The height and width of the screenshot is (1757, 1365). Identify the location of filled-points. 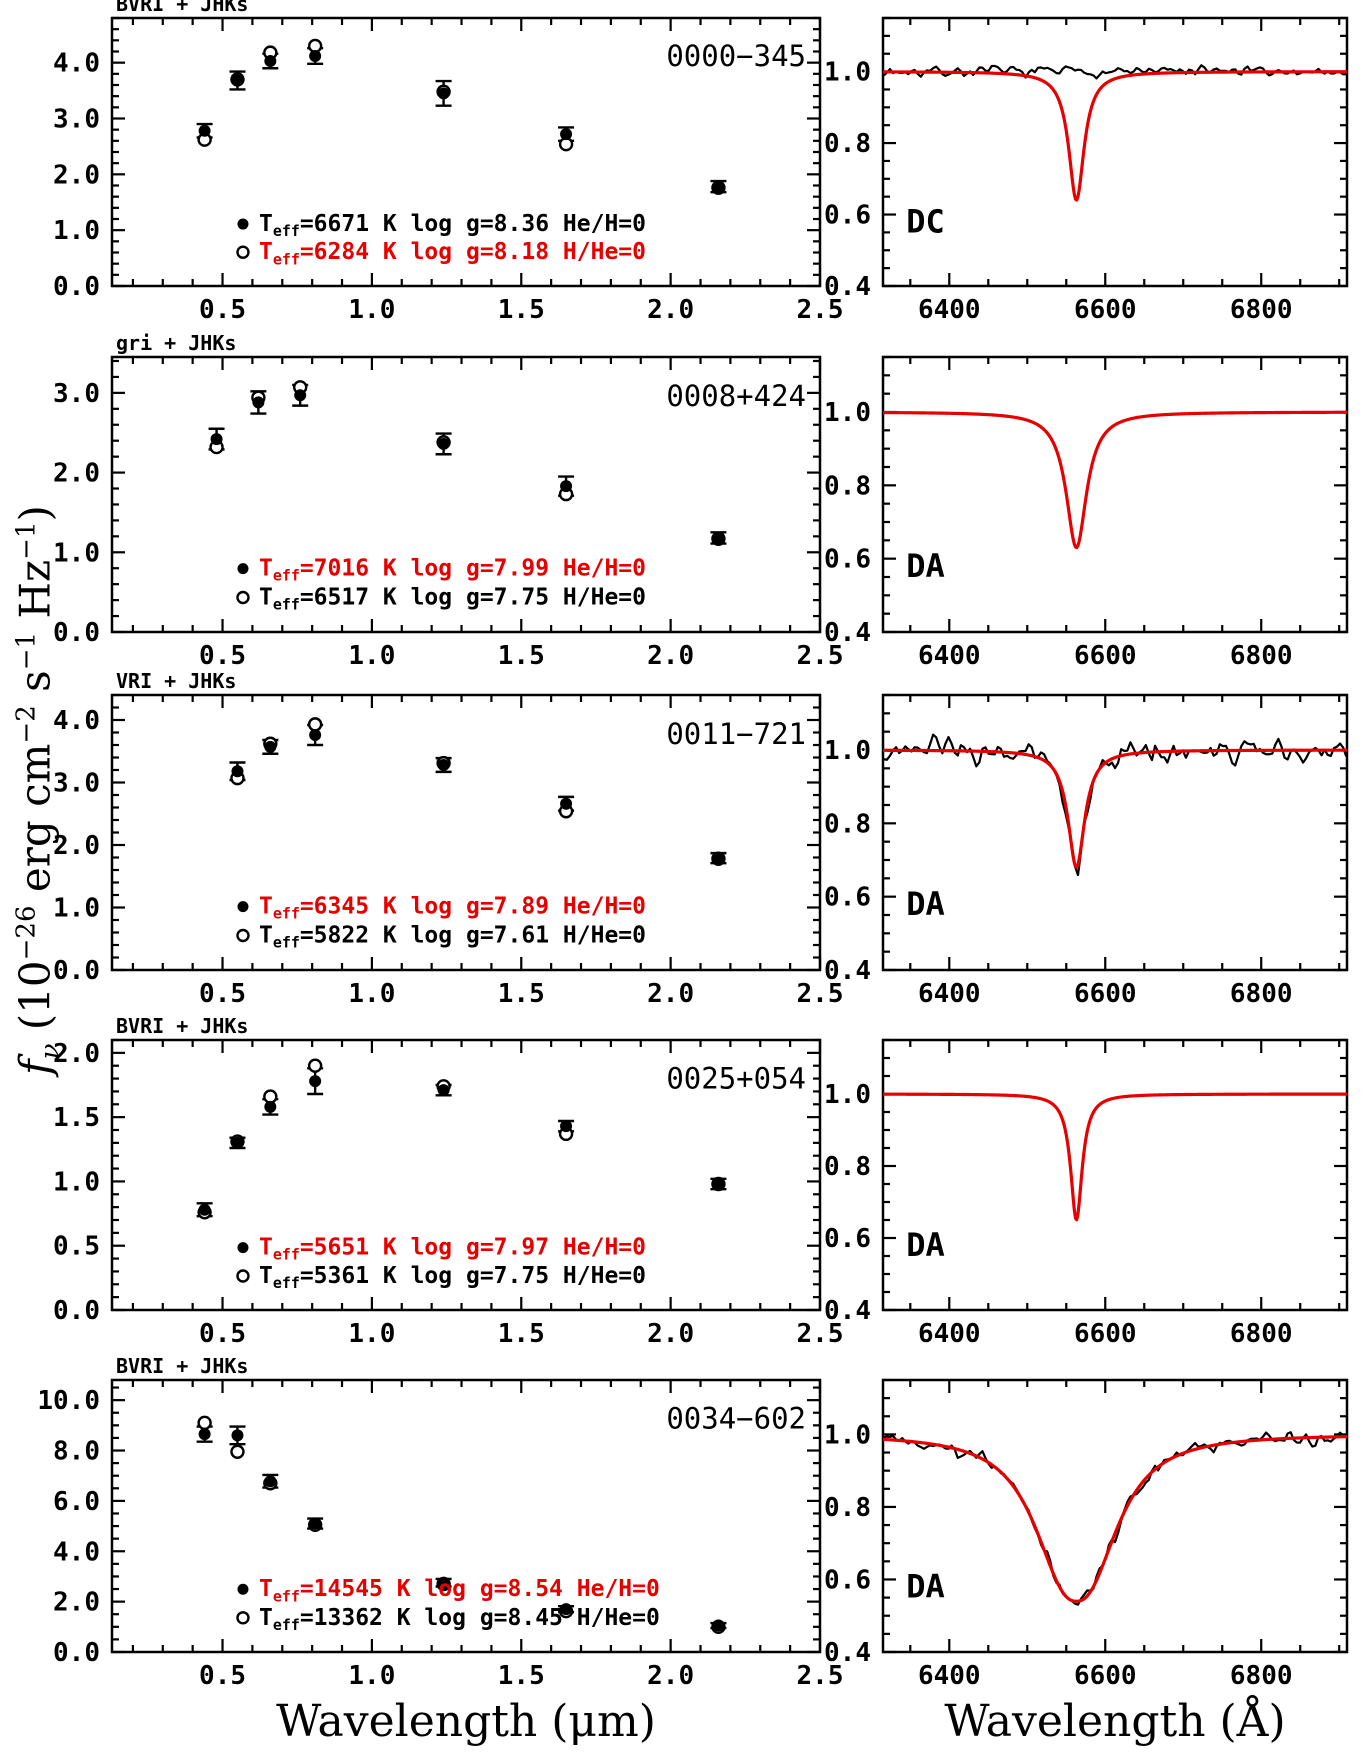
(461, 121).